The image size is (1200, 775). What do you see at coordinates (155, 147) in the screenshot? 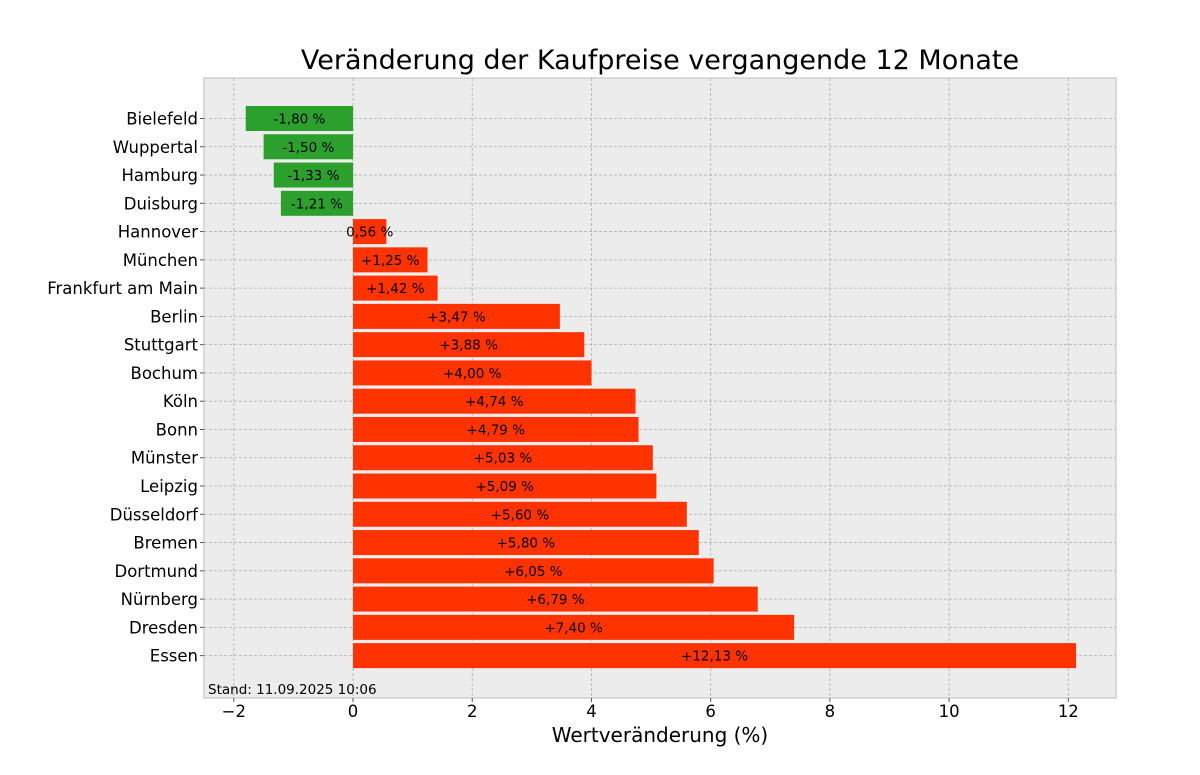
I see `y-tick-label: Wuppertal` at bounding box center [155, 147].